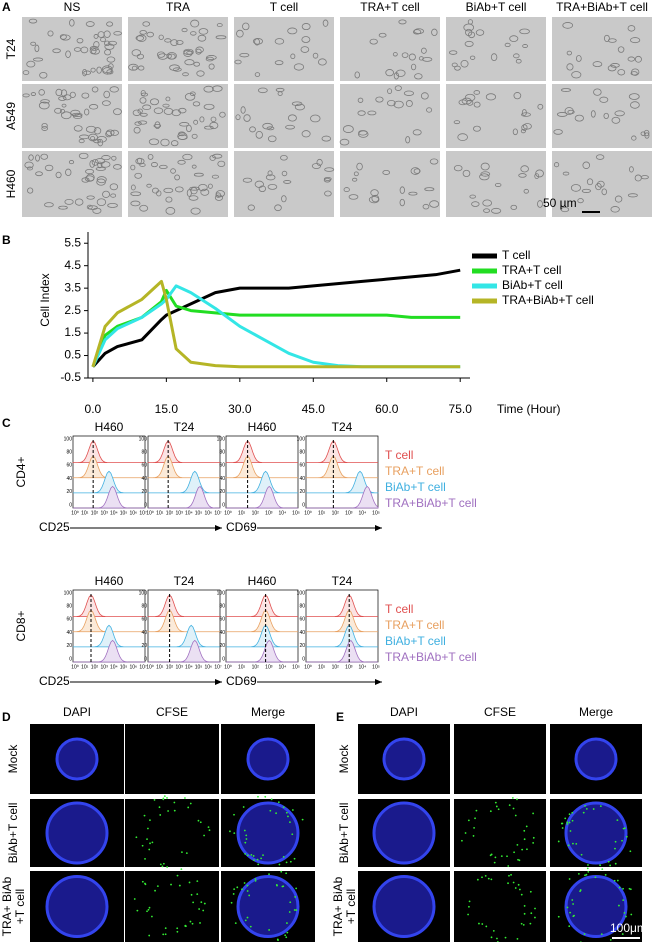 This screenshot has height=942, width=661. I want to click on label: CD4+, so click(21, 471).